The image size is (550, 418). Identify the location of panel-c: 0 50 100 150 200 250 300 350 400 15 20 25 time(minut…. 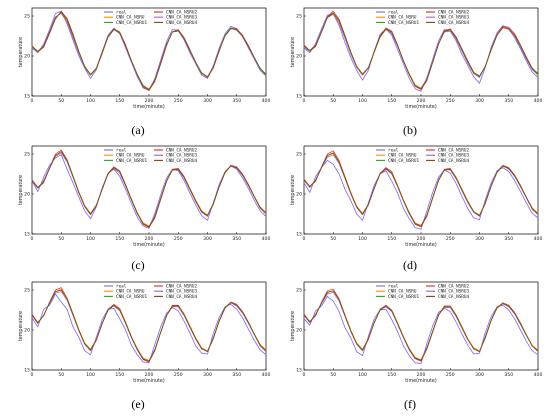
(144, 208).